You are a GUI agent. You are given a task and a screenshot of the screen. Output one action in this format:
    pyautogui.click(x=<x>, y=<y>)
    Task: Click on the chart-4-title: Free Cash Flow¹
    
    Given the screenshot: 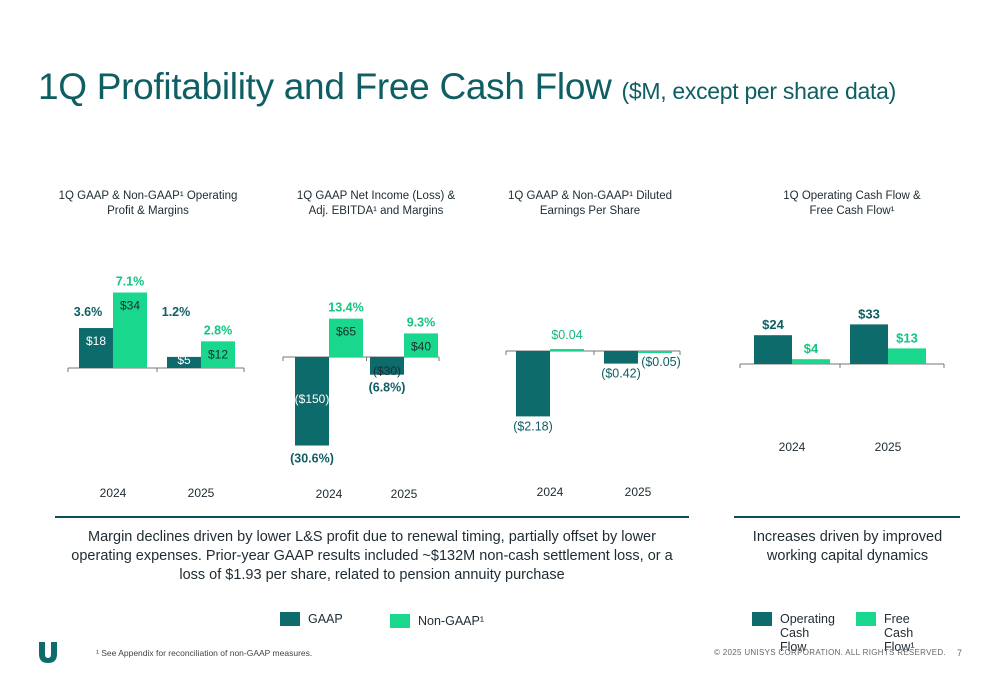 What is the action you would take?
    pyautogui.click(x=852, y=211)
    